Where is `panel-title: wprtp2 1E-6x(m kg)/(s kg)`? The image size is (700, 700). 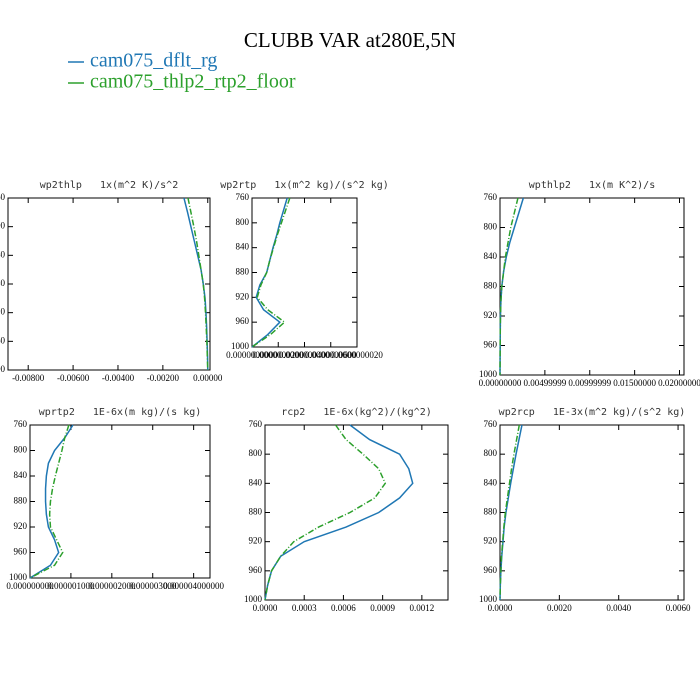 panel-title: wprtp2 1E-6x(m kg)/(s kg) is located at coordinates (120, 412).